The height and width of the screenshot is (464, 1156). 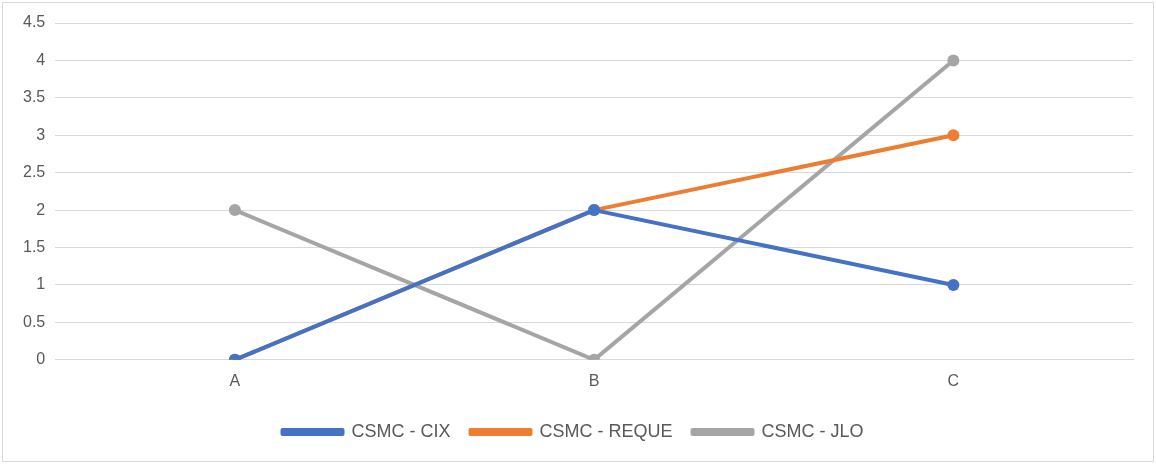 What do you see at coordinates (34, 22) in the screenshot?
I see `y-tick-label: 4.5` at bounding box center [34, 22].